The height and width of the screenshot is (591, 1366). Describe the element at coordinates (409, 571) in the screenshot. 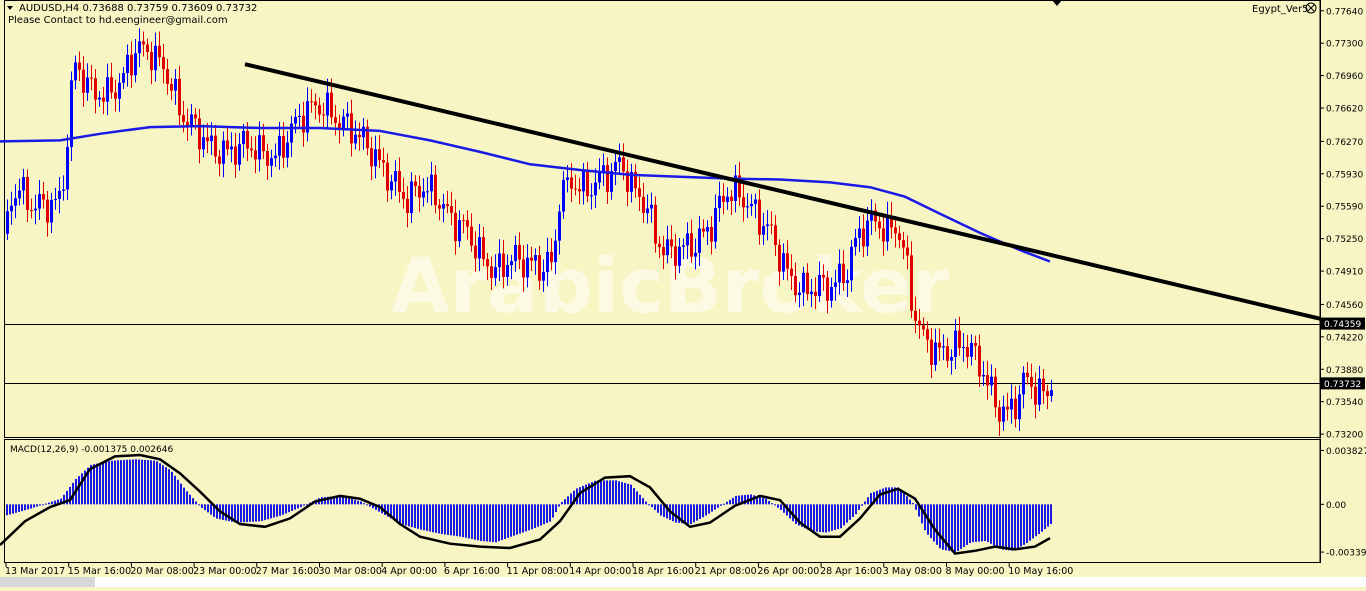

I see `time-axis-label: 4 Apr 00:00` at that location.